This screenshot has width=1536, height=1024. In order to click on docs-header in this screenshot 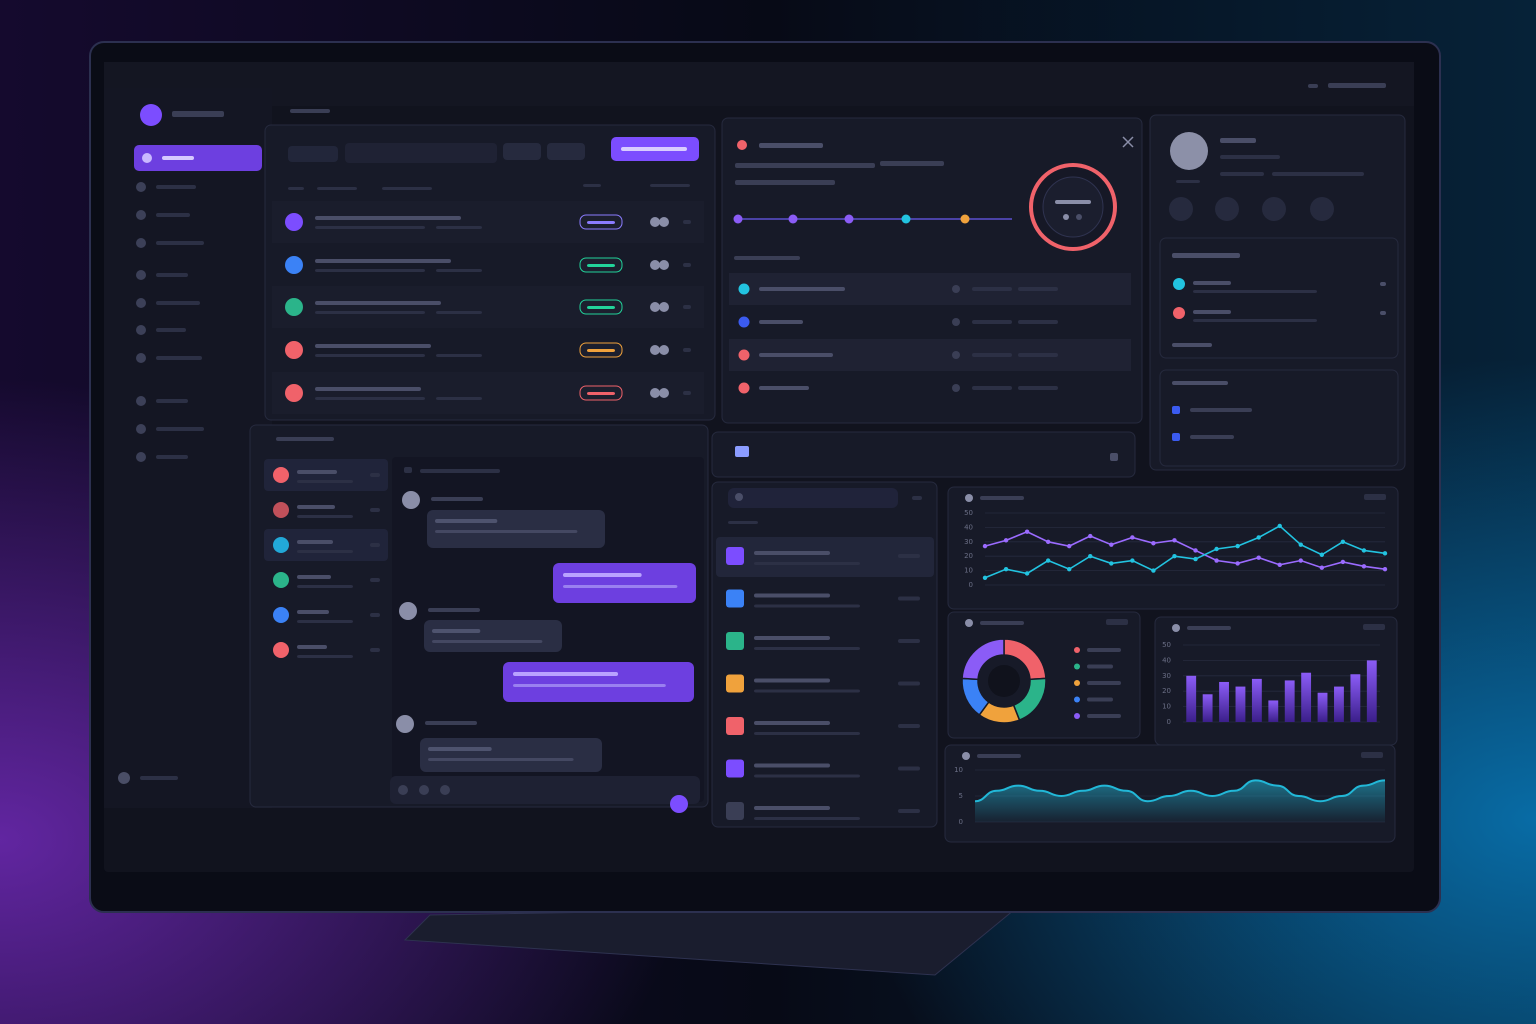, I will do `click(923, 454)`.